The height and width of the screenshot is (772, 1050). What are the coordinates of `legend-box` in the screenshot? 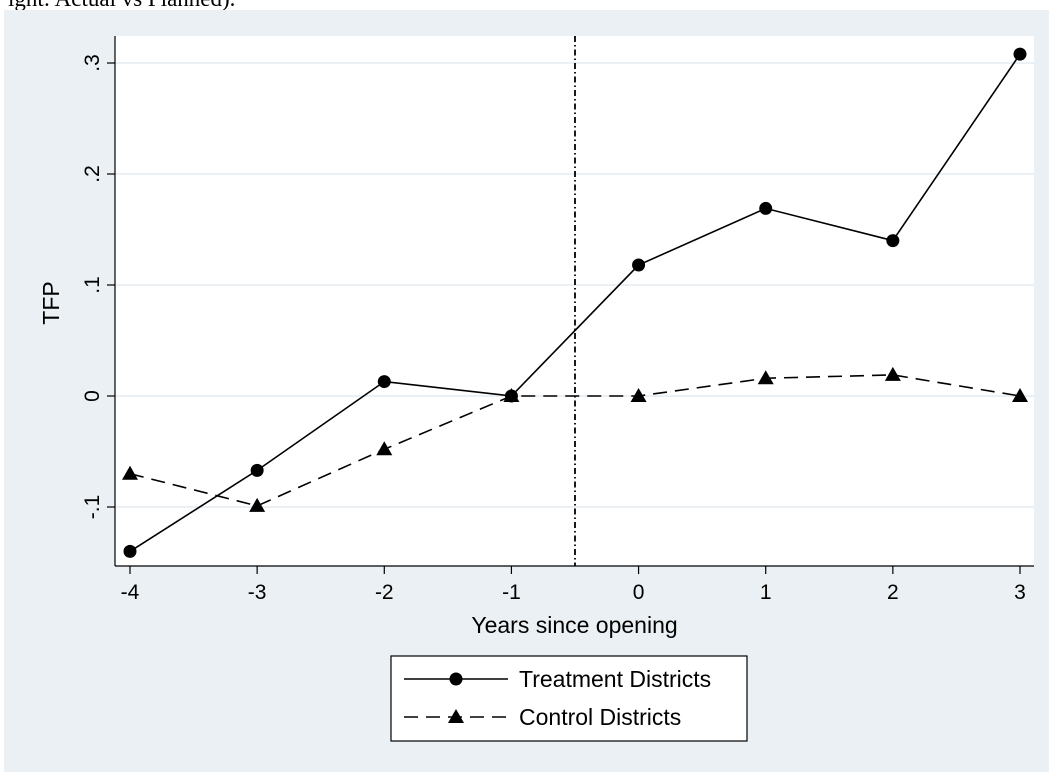 It's located at (569, 698).